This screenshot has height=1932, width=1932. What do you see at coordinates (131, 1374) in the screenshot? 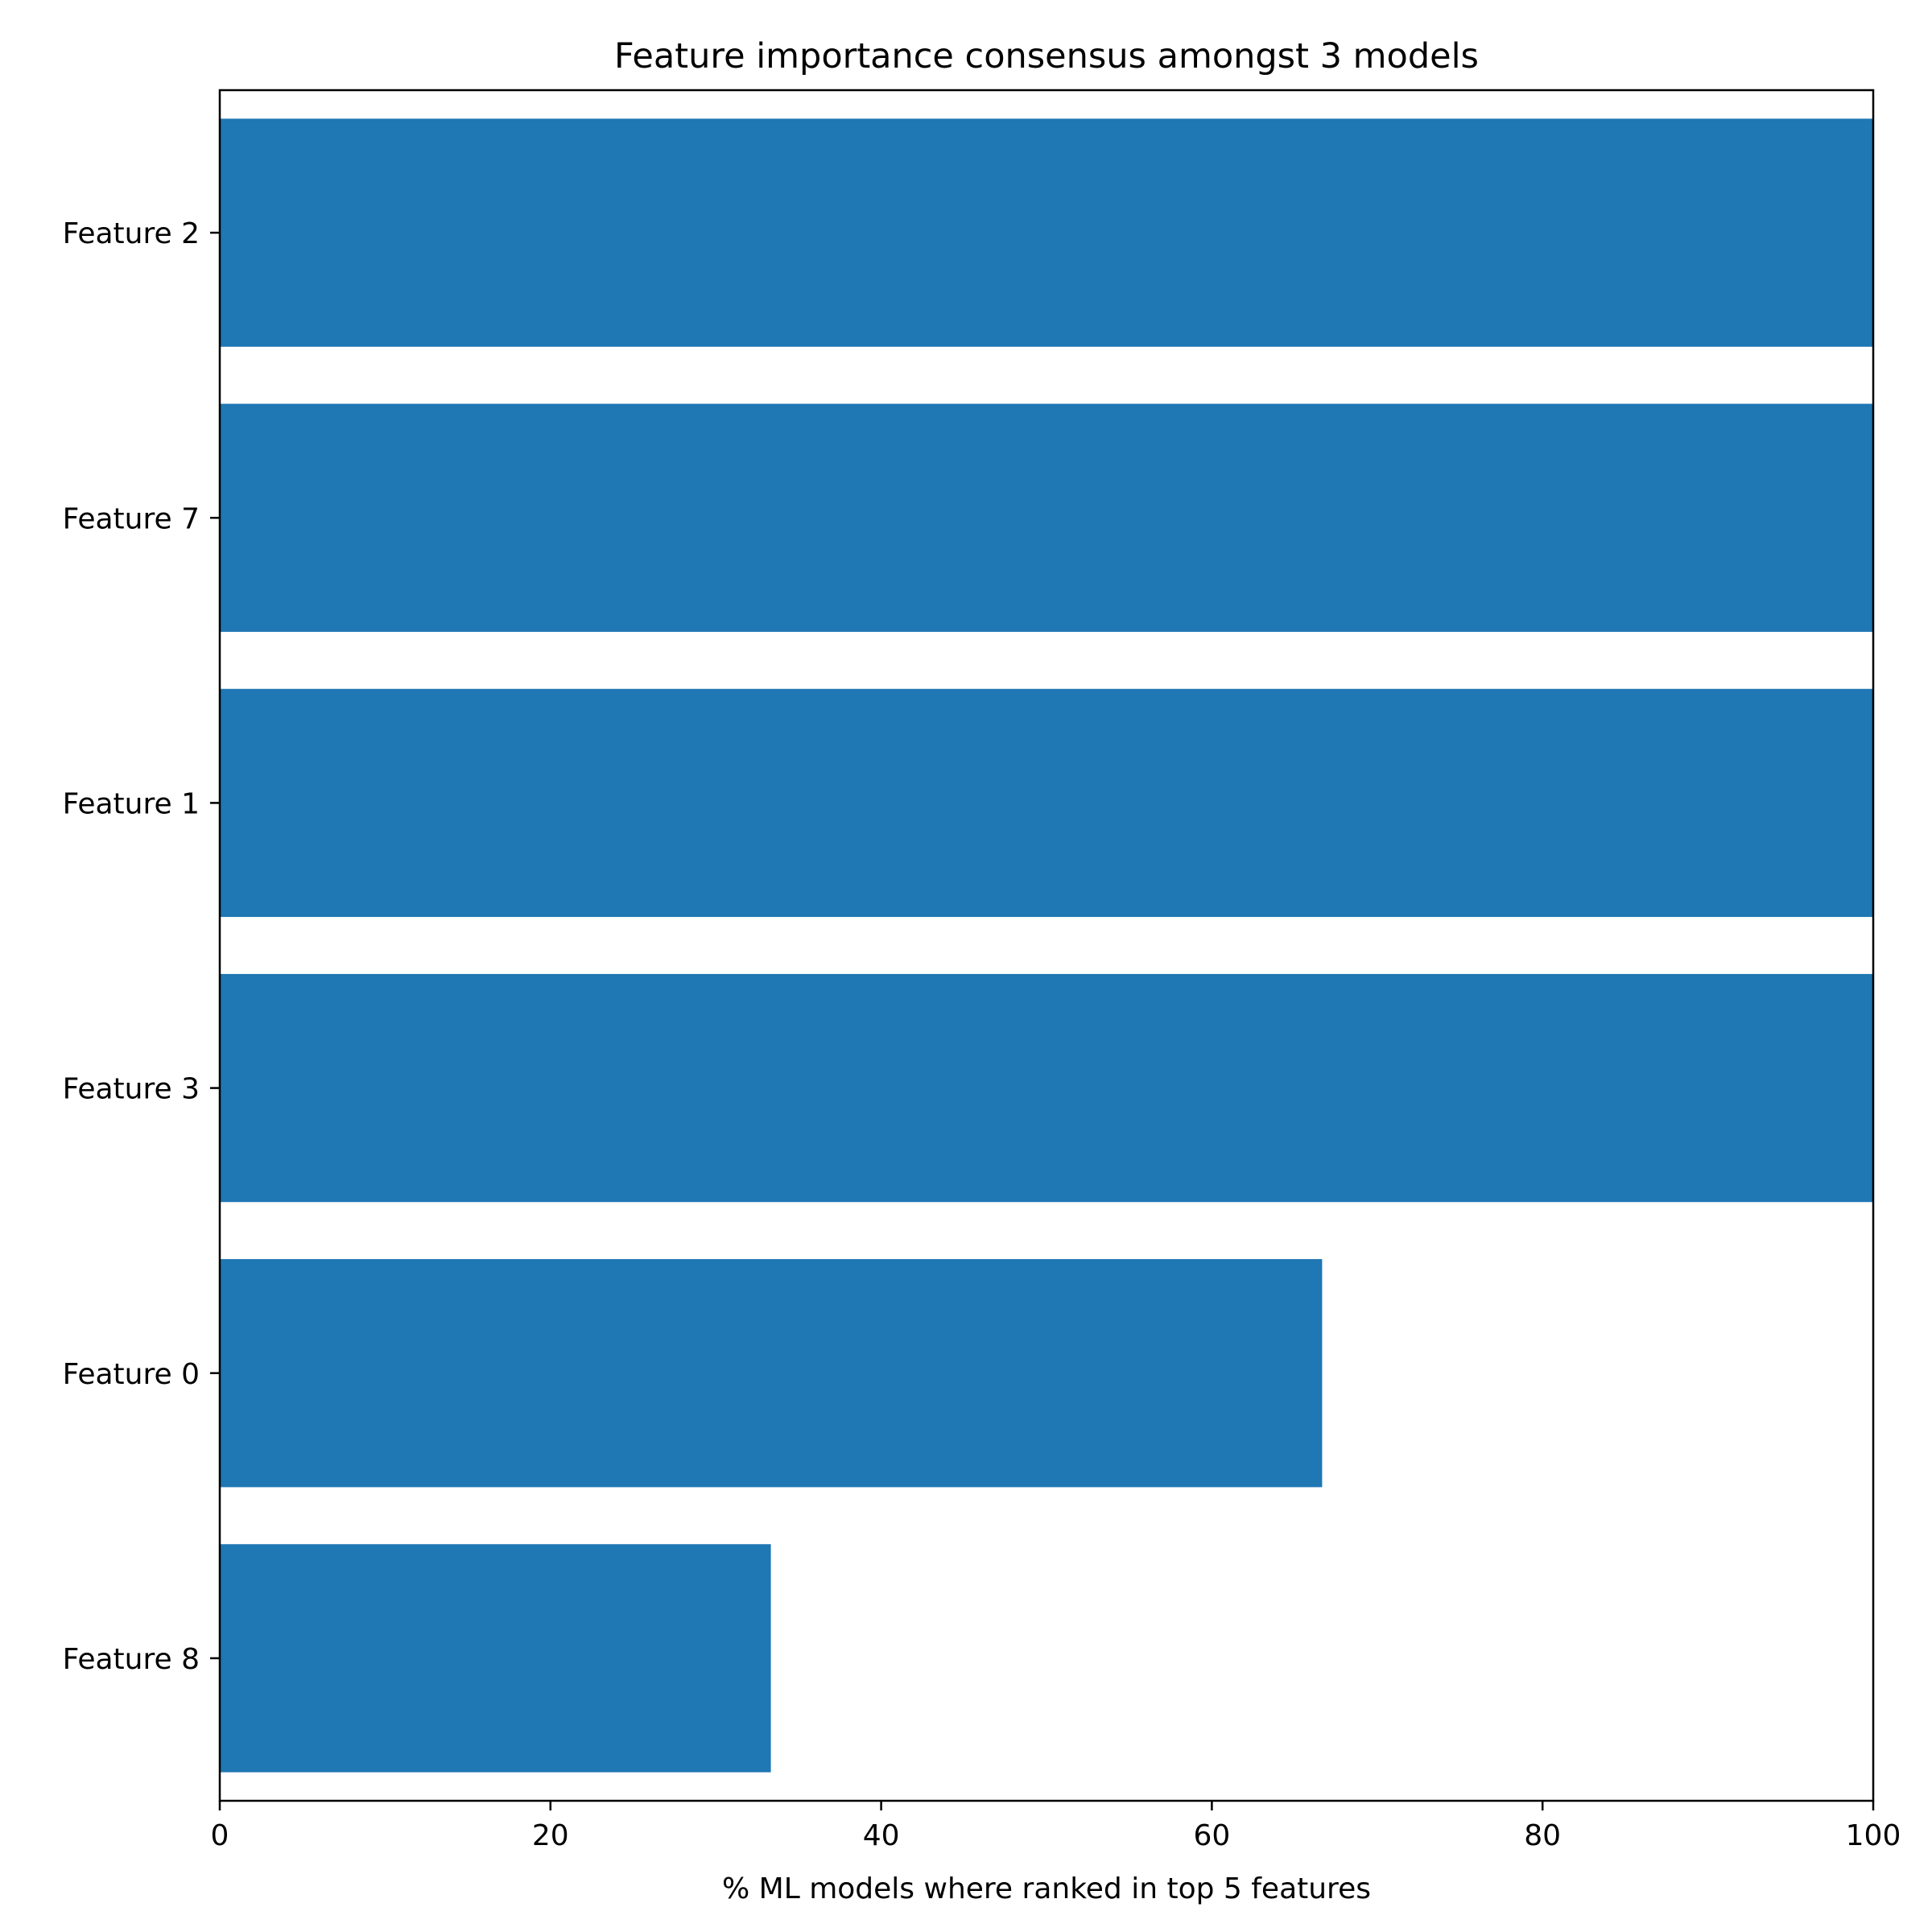
I see `y-tick-label: Feature 0` at bounding box center [131, 1374].